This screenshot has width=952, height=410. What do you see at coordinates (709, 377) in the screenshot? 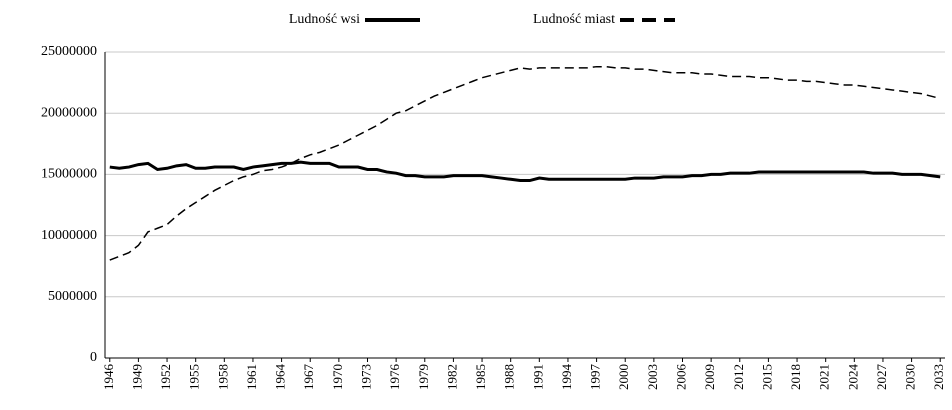
I see `x-tick-label: 2009` at bounding box center [709, 377].